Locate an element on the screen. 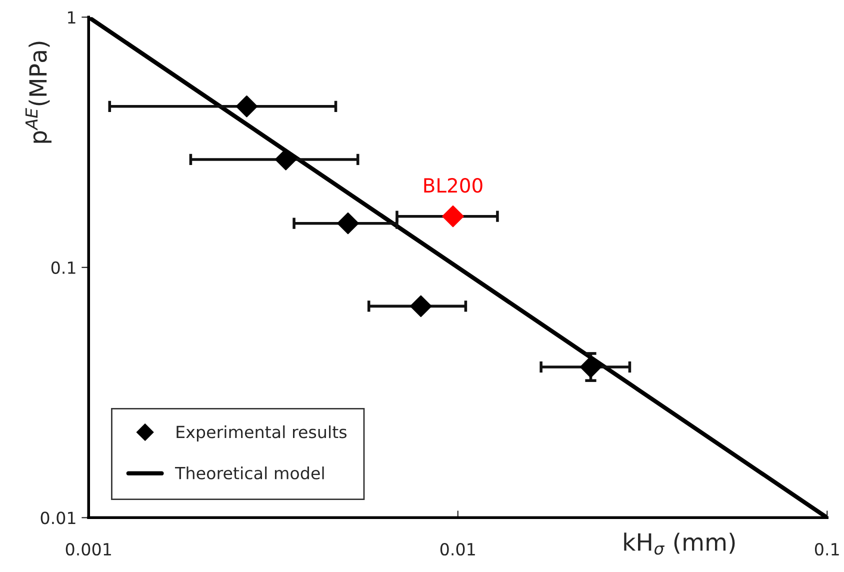 Image resolution: width=844 pixels, height=572 pixels. x-axis-title: kH$_{σ}$ (mm) is located at coordinates (679, 543).